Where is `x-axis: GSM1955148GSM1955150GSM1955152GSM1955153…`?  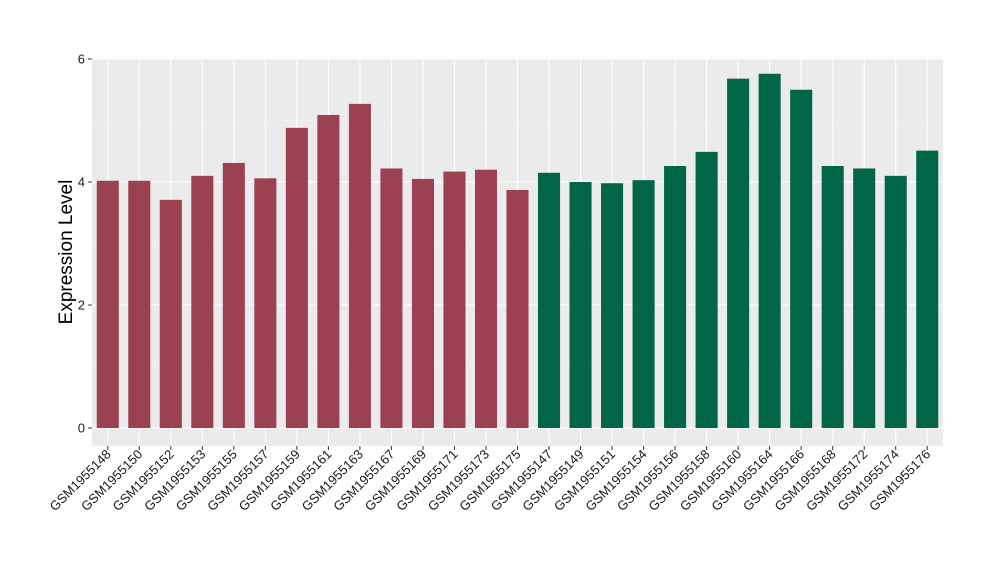
x-axis: GSM1955148GSM1955150GSM1955152GSM1955153… is located at coordinates (490, 480).